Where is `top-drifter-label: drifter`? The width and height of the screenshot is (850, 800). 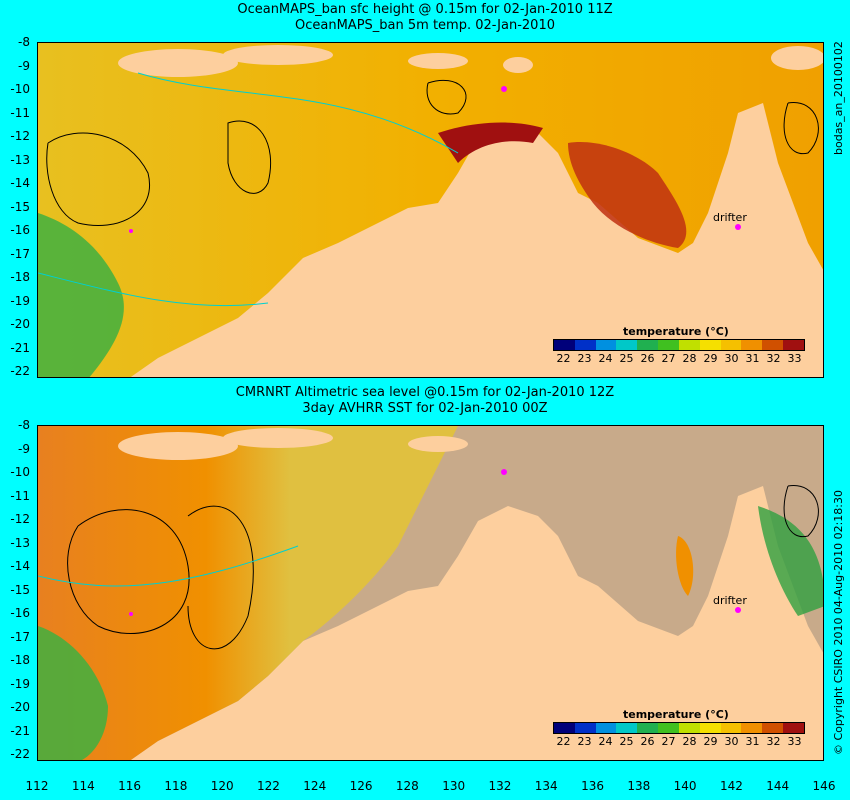 top-drifter-label: drifter is located at coordinates (730, 217).